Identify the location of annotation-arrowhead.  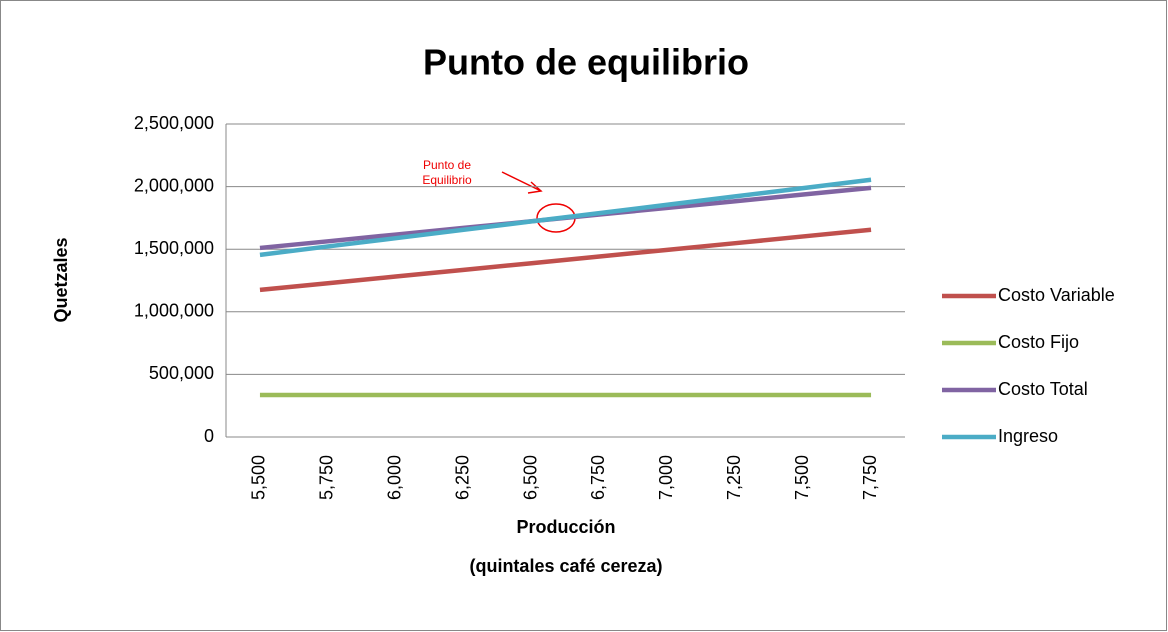
(535, 187).